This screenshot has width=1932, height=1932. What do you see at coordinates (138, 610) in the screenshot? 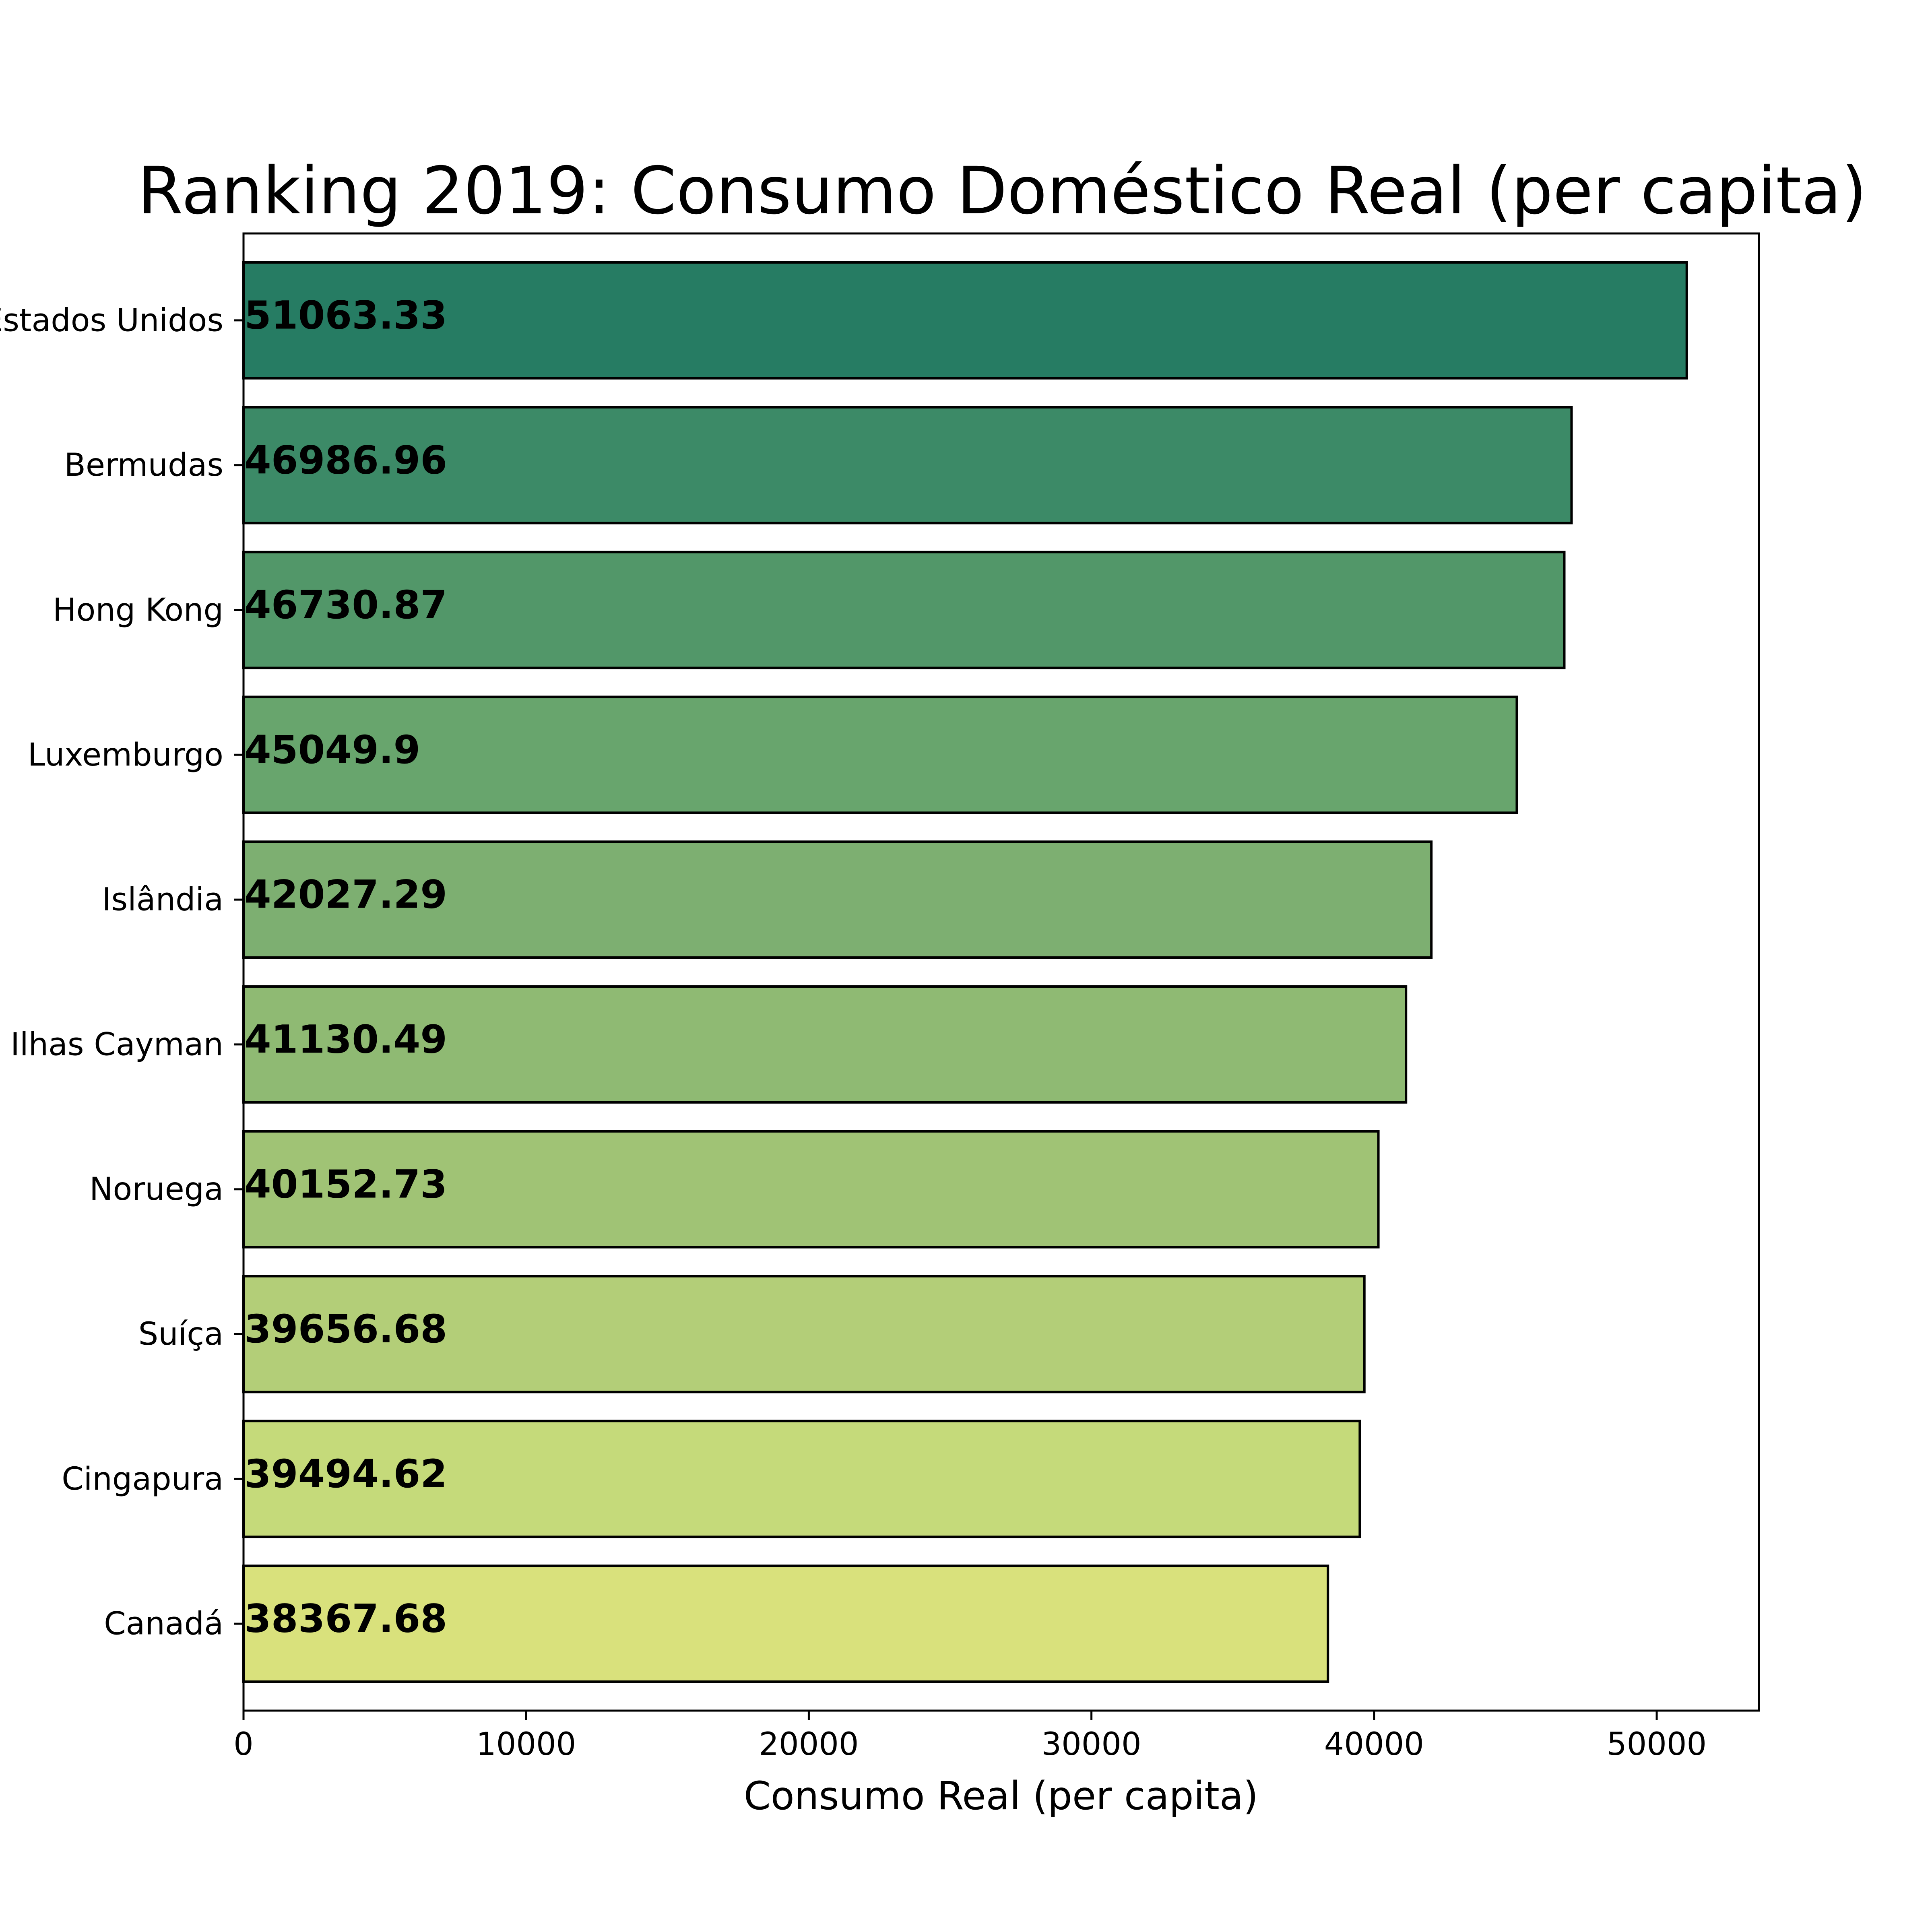
I see `y-tick-label: Hong Kong` at bounding box center [138, 610].